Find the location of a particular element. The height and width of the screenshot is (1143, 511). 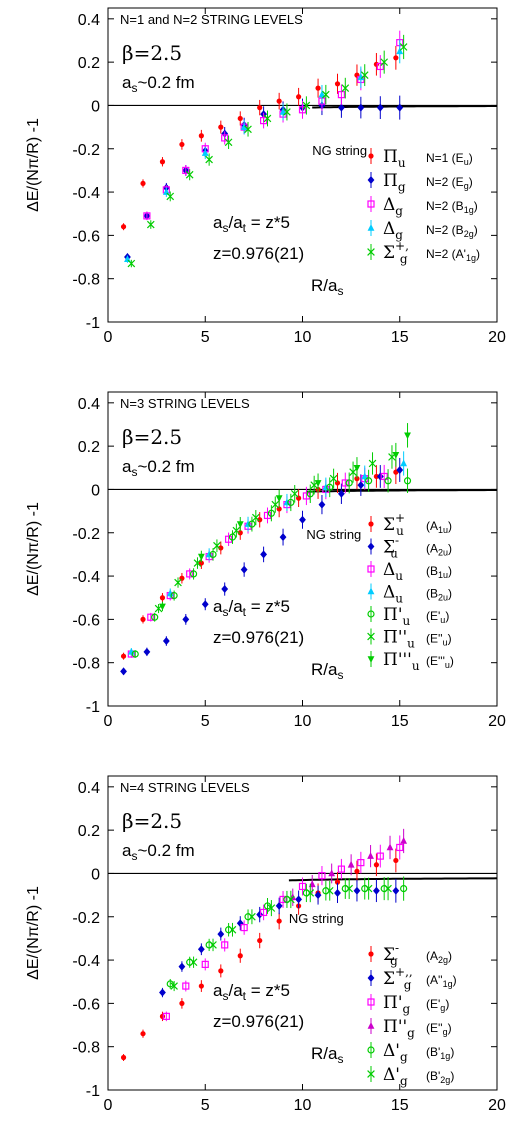

legend-label-1: Πu is located at coordinates (394, 158).